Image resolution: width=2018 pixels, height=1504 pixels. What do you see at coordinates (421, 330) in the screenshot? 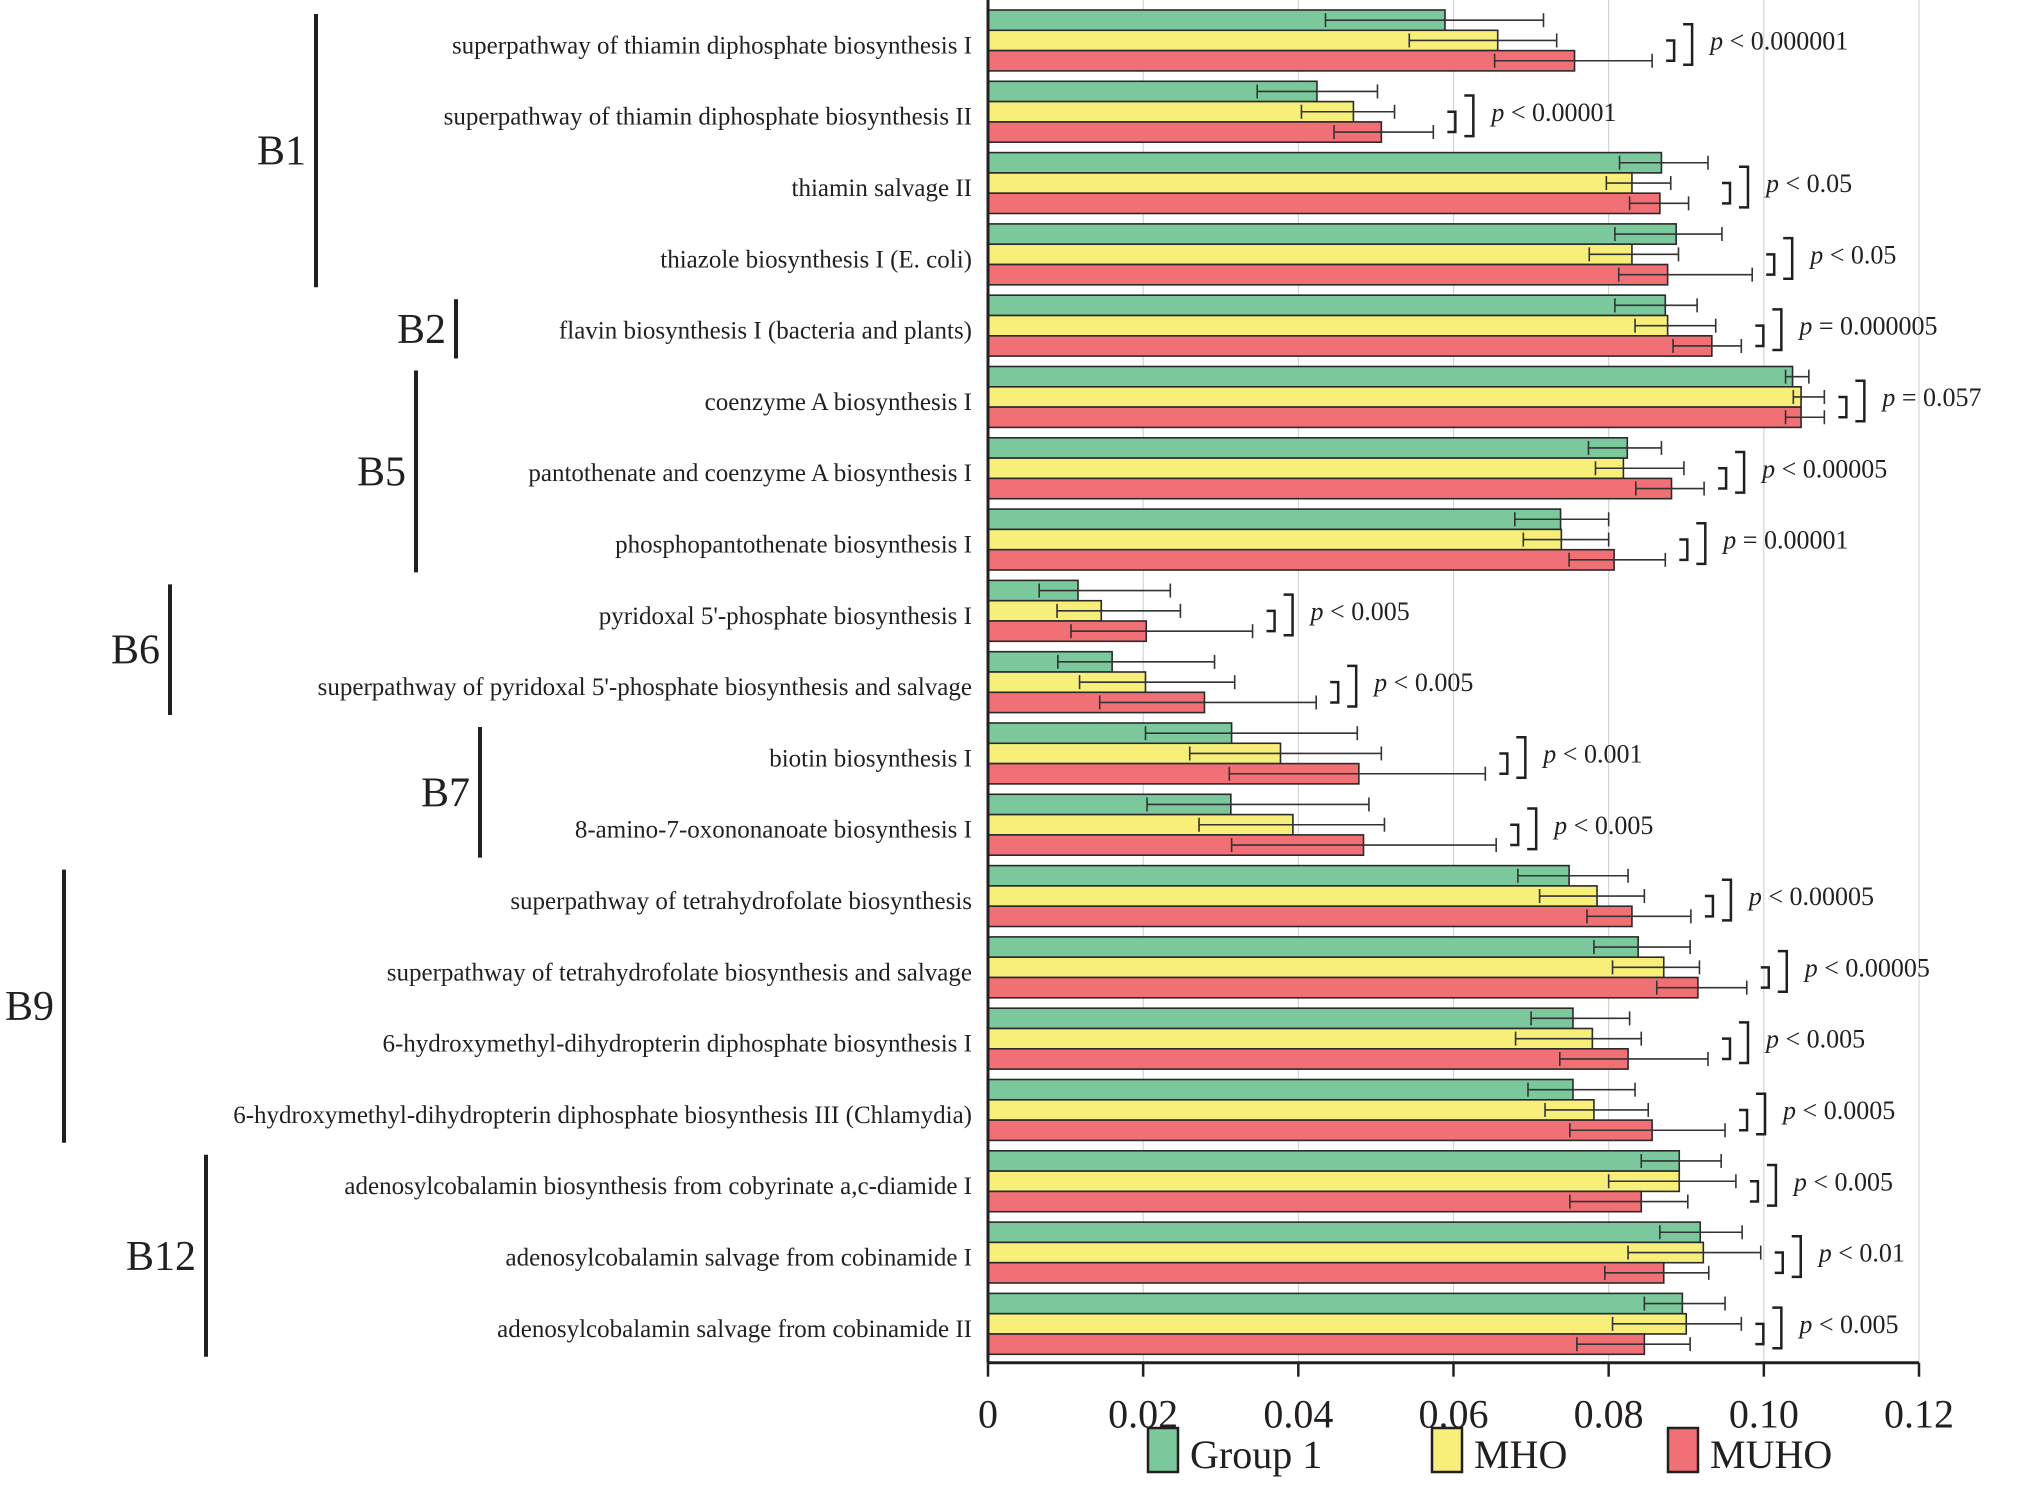
I see `vitamin-group-label: B2` at bounding box center [421, 330].